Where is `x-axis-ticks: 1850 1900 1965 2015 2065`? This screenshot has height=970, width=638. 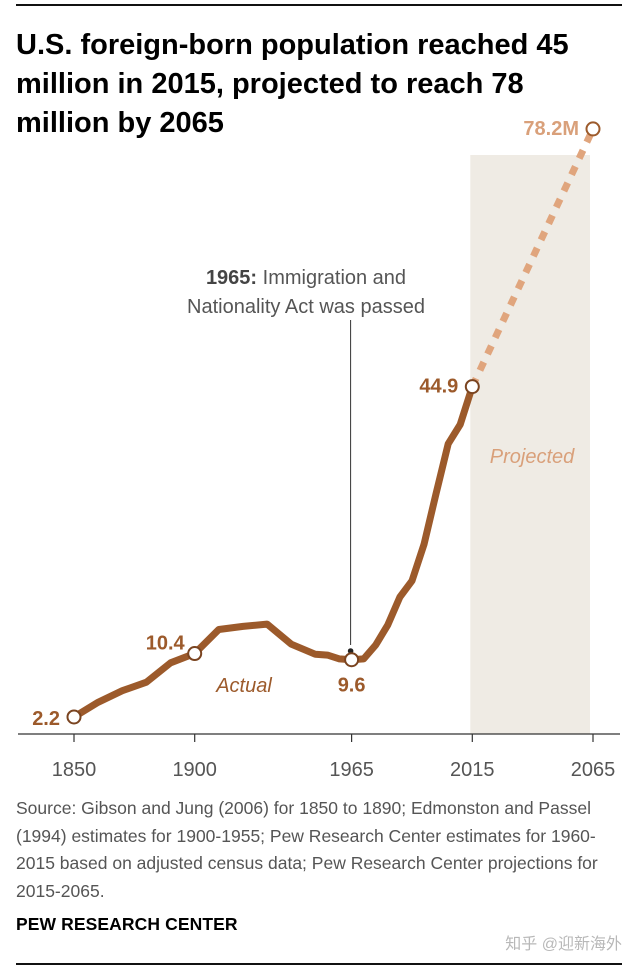 x-axis-ticks: 1850 1900 1965 2015 2065 is located at coordinates (334, 757).